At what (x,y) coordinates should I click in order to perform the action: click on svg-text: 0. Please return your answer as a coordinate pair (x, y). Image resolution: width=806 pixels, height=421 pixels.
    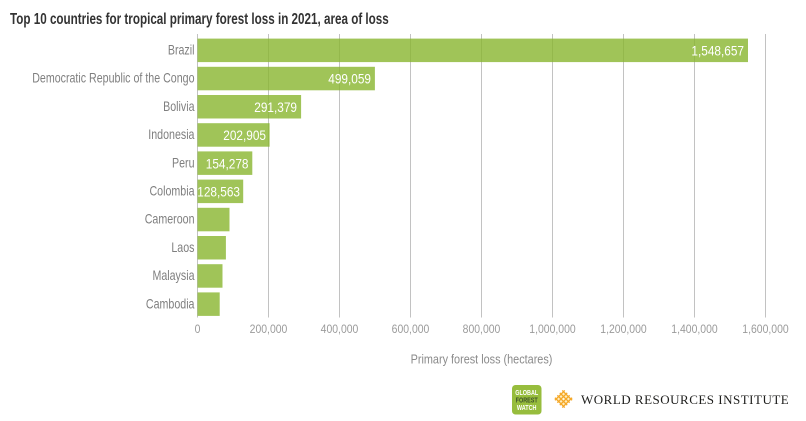
    Looking at the image, I should click on (198, 329).